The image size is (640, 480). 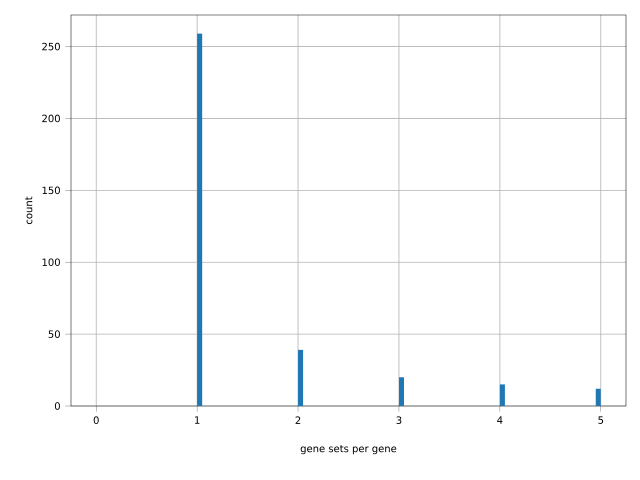 What do you see at coordinates (96, 420) in the screenshot?
I see `x-tick-label: 0` at bounding box center [96, 420].